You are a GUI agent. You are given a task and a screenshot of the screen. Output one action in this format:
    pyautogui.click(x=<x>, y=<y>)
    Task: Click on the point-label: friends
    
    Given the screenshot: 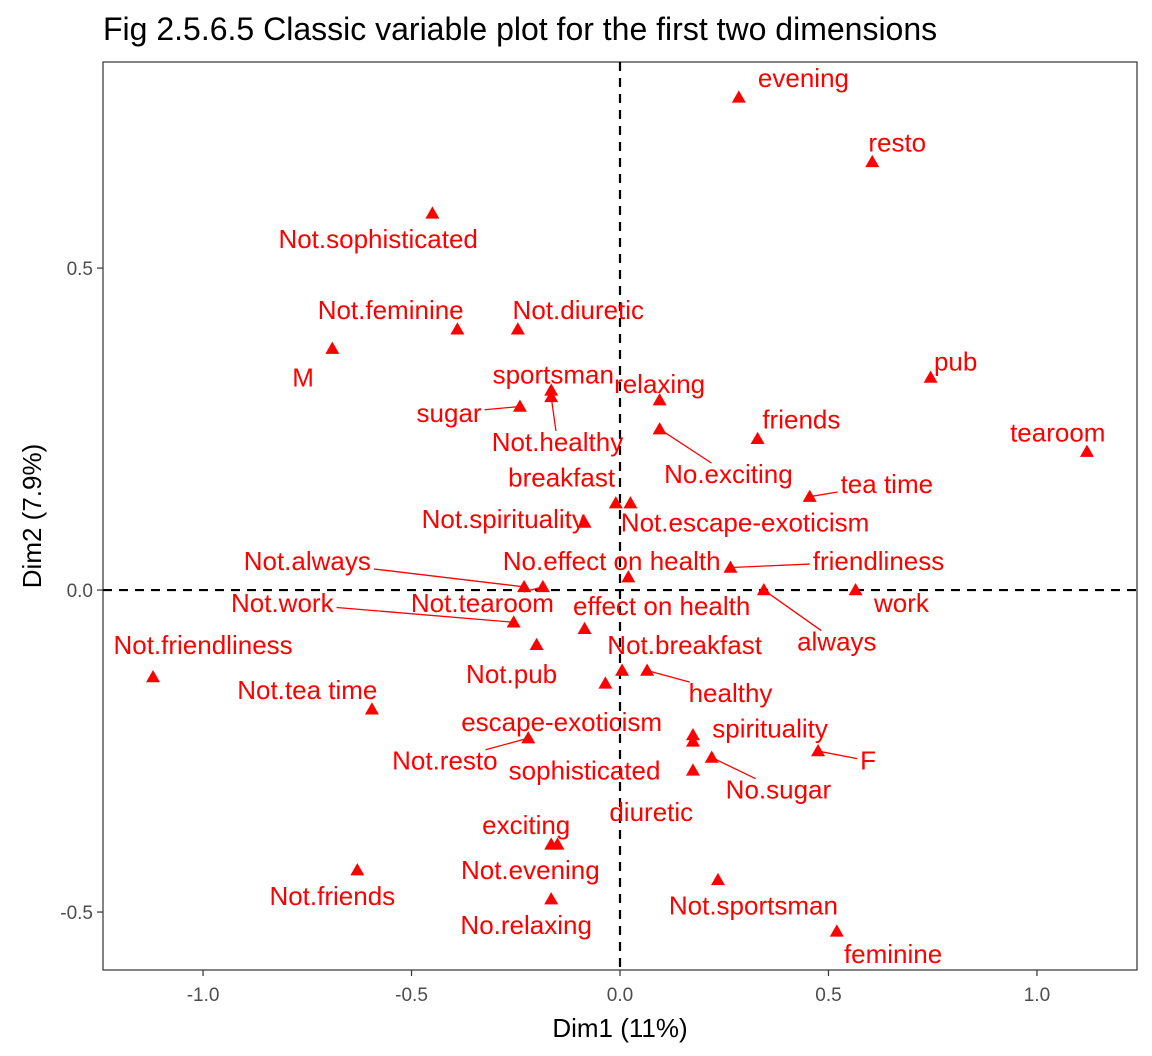 What is the action you would take?
    pyautogui.click(x=801, y=419)
    